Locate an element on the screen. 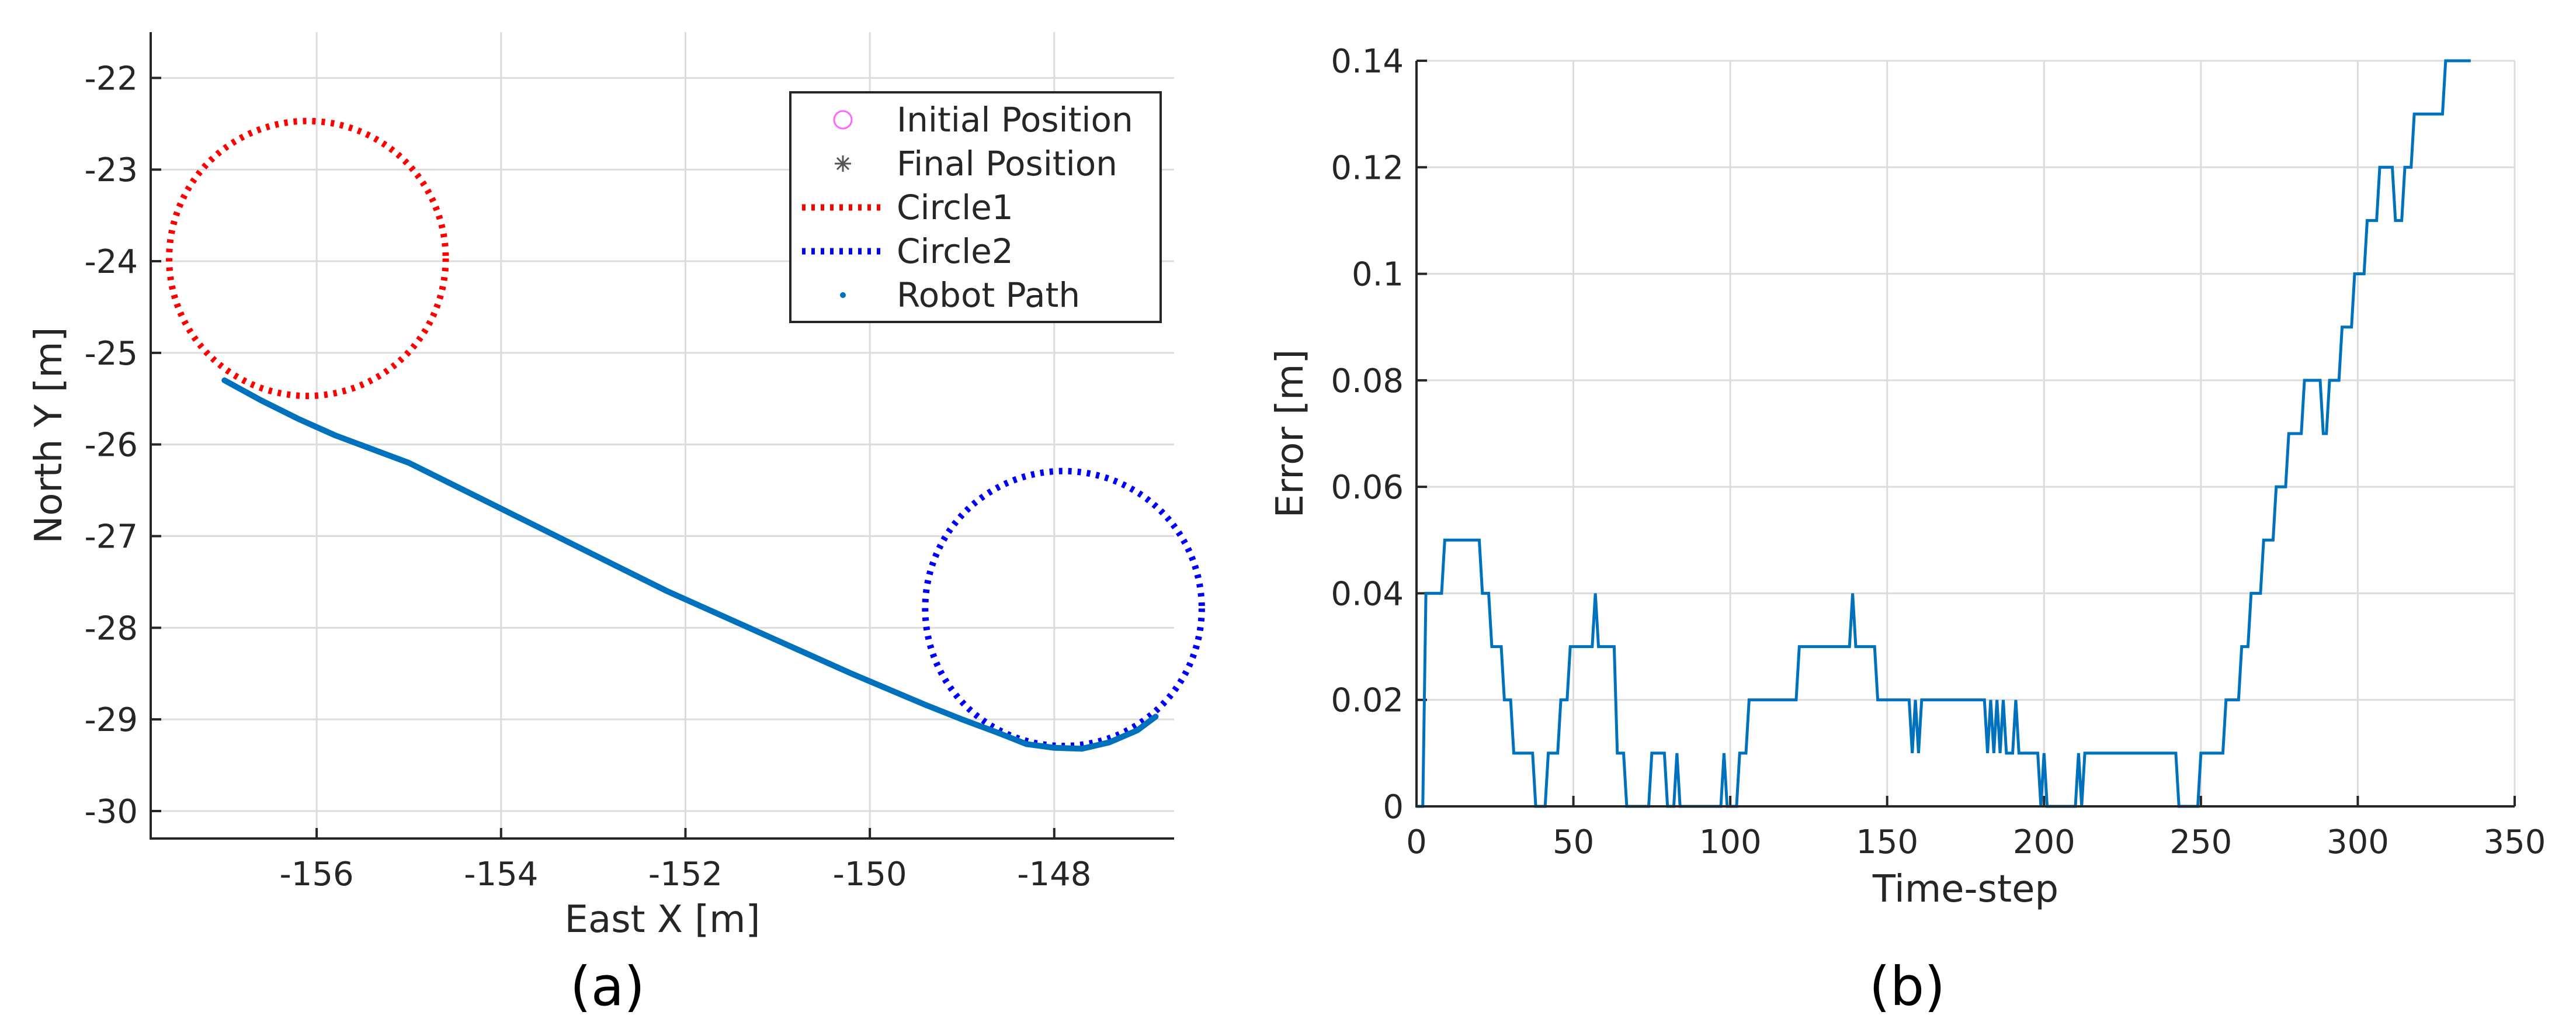 The width and height of the screenshot is (2576, 1029). panel-a-ylabel: North Y [m] is located at coordinates (49, 435).